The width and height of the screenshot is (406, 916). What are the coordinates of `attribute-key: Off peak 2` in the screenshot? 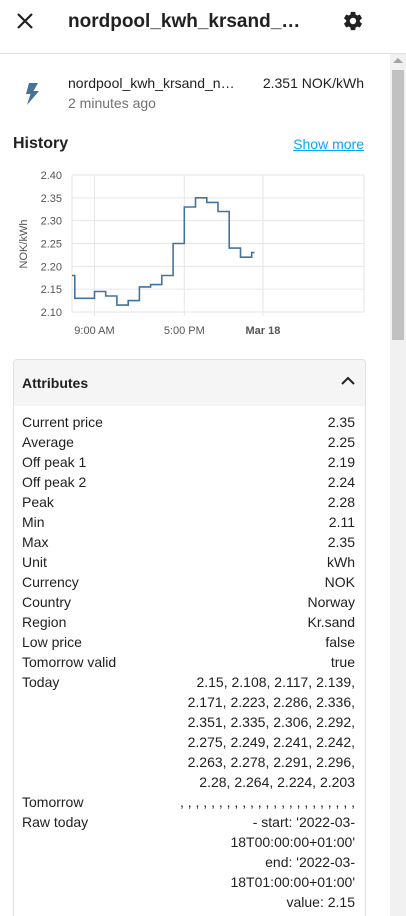 It's located at (54, 482).